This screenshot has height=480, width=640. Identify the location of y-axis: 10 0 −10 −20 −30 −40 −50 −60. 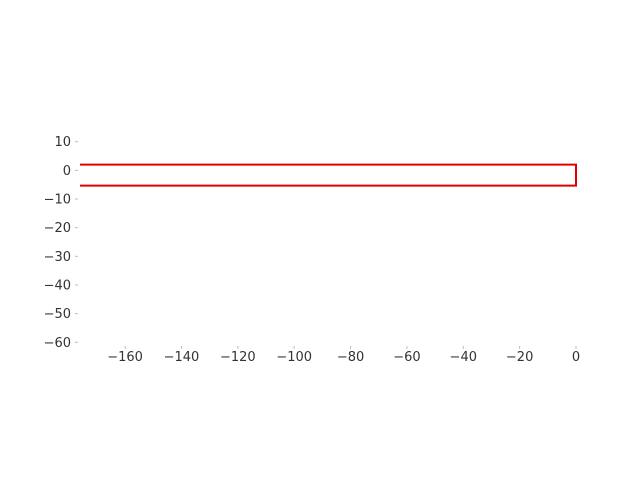
(61, 243).